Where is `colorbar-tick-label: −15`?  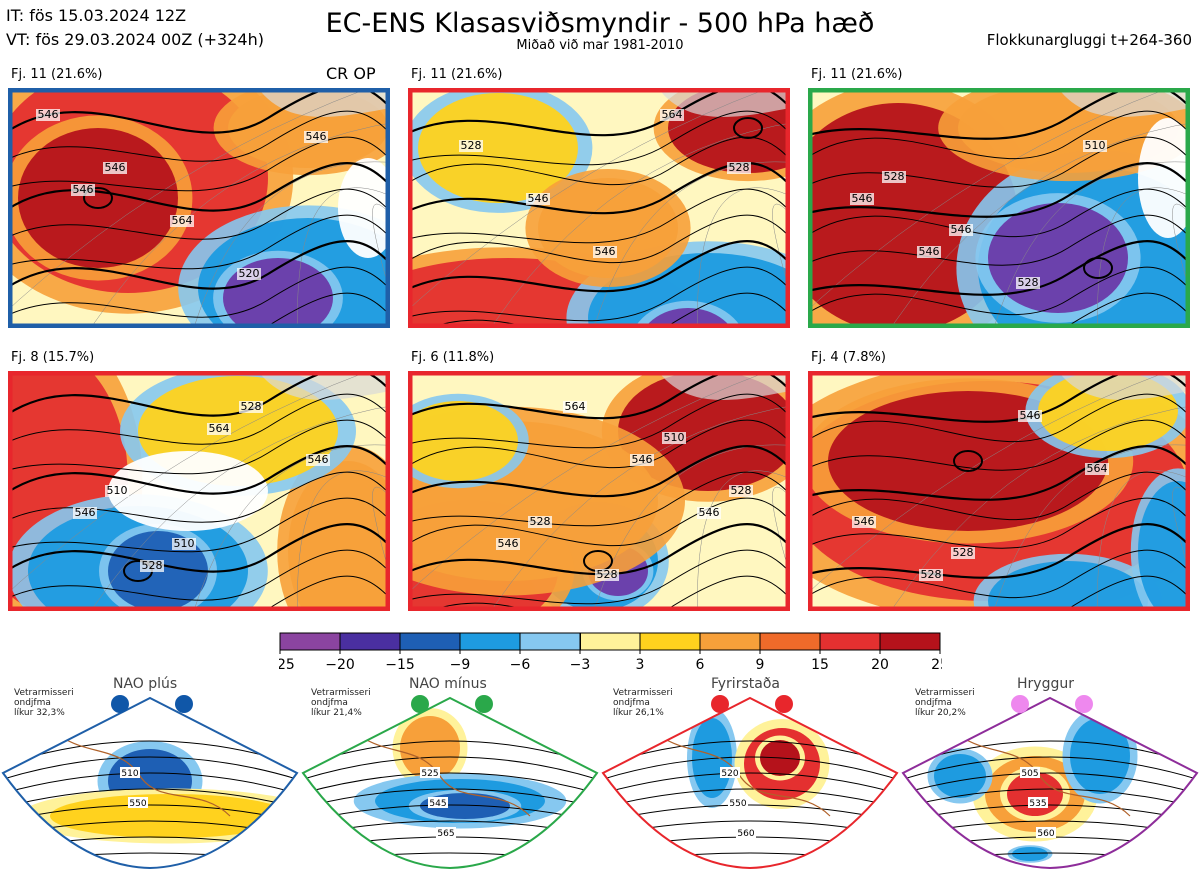 colorbar-tick-label: −15 is located at coordinates (400, 664).